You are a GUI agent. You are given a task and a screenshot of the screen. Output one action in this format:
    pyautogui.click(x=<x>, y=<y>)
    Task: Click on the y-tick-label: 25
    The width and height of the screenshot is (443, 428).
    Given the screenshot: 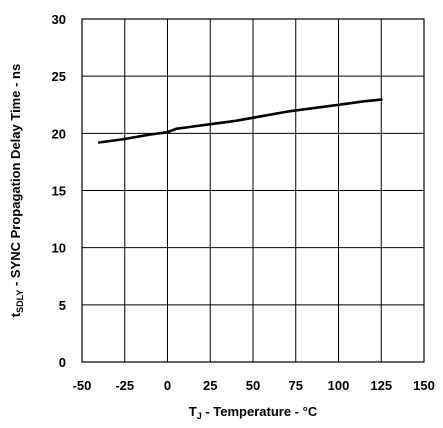 What is the action you would take?
    pyautogui.click(x=59, y=76)
    